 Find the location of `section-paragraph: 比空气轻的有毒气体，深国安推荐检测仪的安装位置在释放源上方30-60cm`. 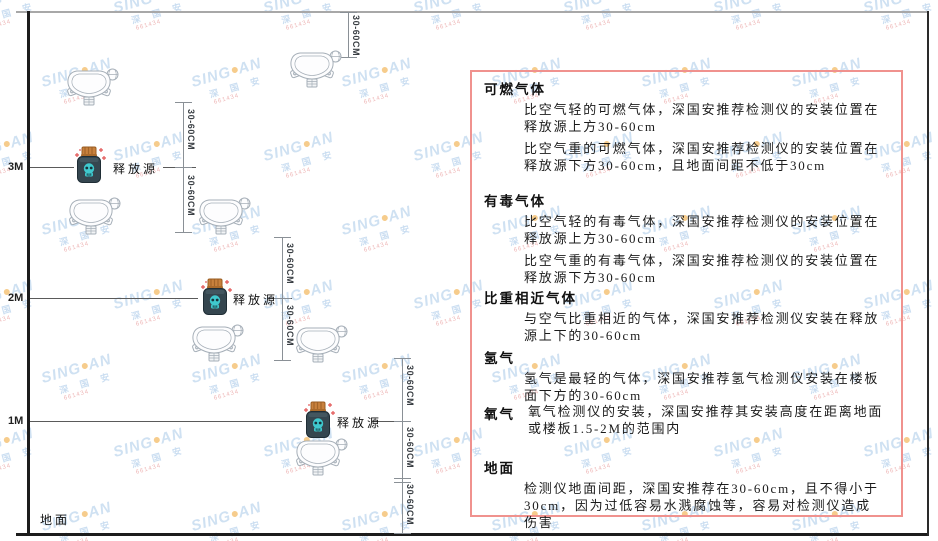

section-paragraph: 比空气轻的有毒气体，深国安推荐检测仪的安装位置在释放源上方30-60cm is located at coordinates (702, 230).